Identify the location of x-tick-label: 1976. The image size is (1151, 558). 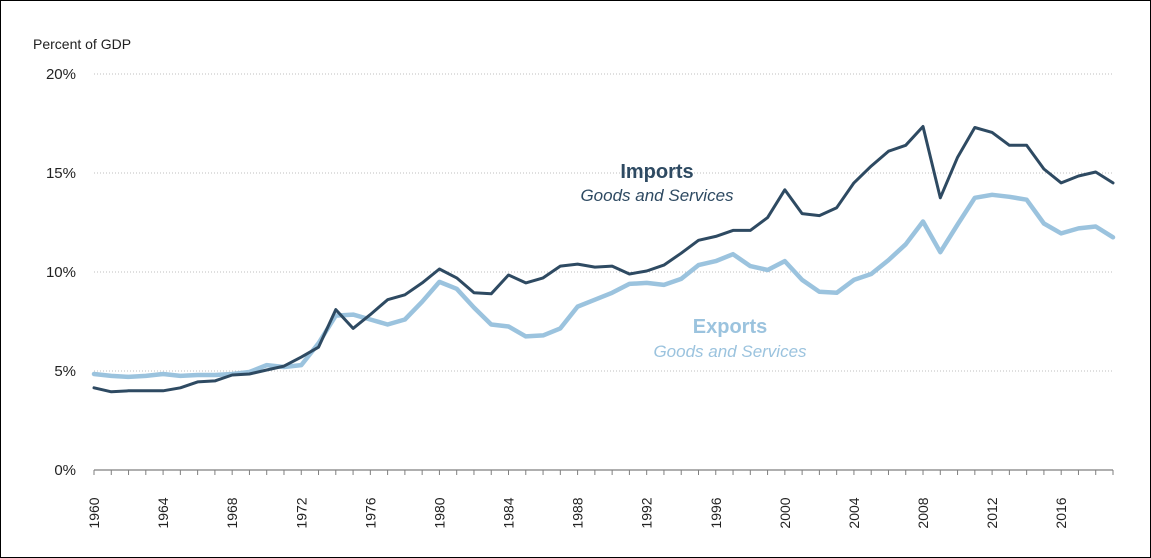
(370, 512).